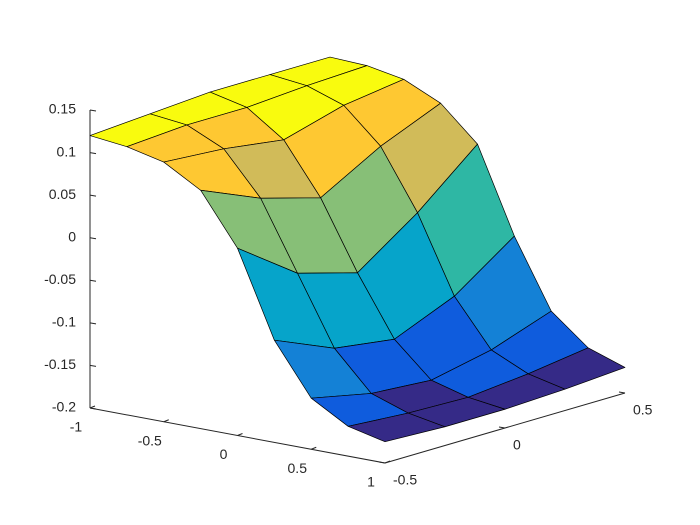  I want to click on z-tick-label: -0.15, so click(60, 364).